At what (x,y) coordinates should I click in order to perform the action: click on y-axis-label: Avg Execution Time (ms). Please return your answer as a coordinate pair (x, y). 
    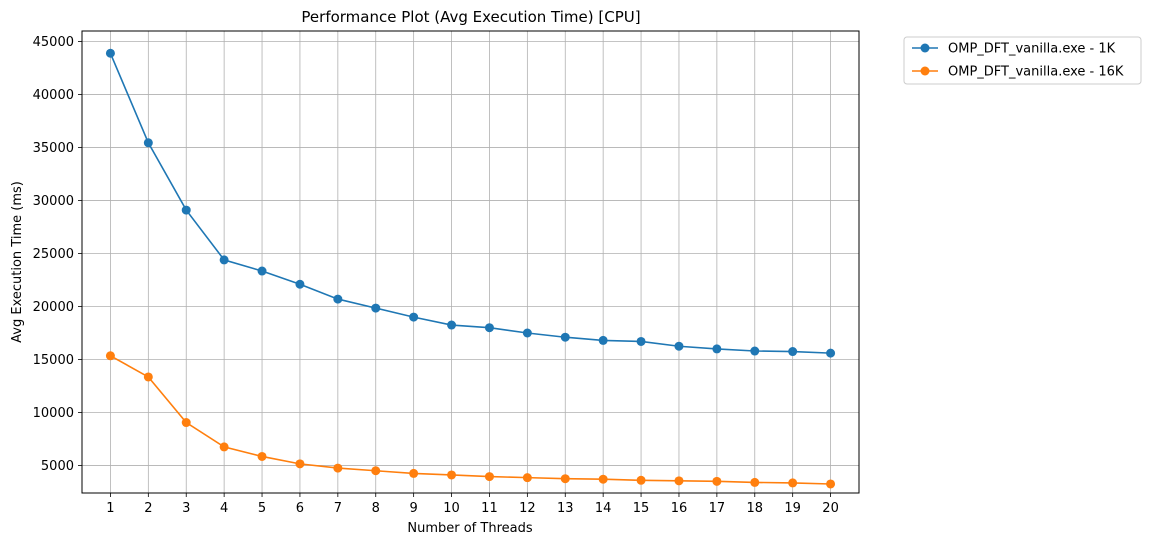
    Looking at the image, I should click on (17, 262).